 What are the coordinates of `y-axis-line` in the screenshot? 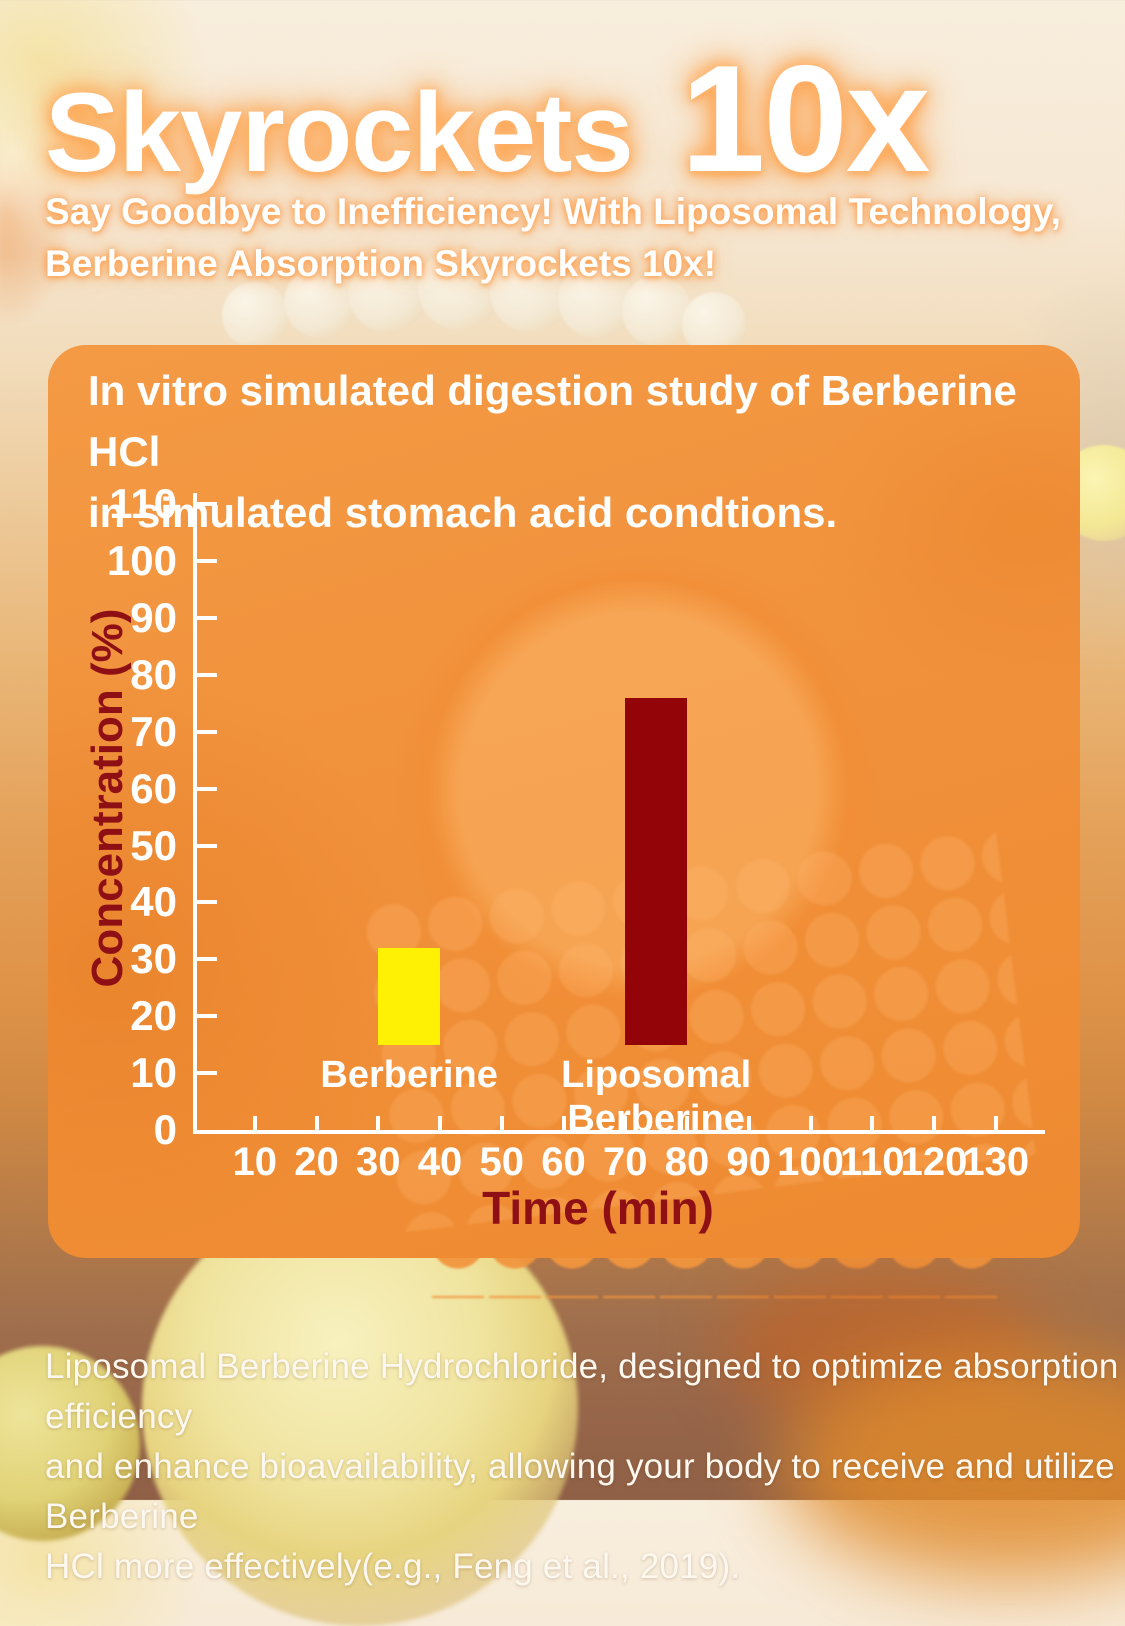 It's located at (195, 813).